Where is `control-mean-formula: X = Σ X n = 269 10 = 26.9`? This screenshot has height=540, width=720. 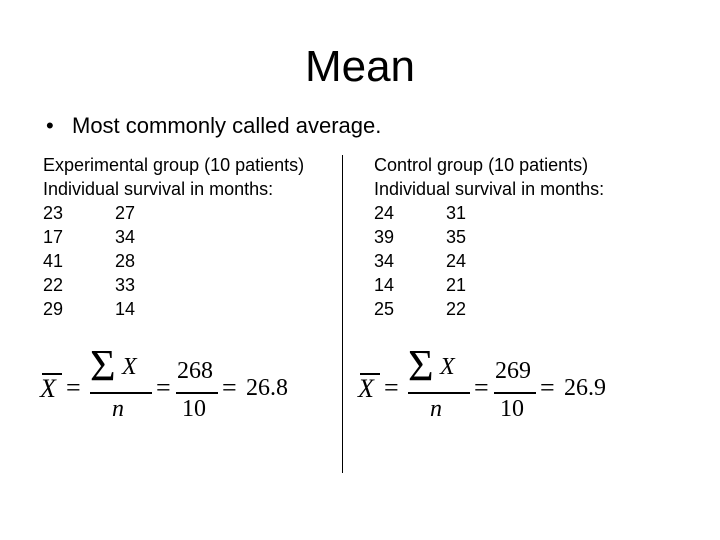
control-mean-formula: X = Σ X n = 269 10 = 26.9 is located at coordinates (488, 385).